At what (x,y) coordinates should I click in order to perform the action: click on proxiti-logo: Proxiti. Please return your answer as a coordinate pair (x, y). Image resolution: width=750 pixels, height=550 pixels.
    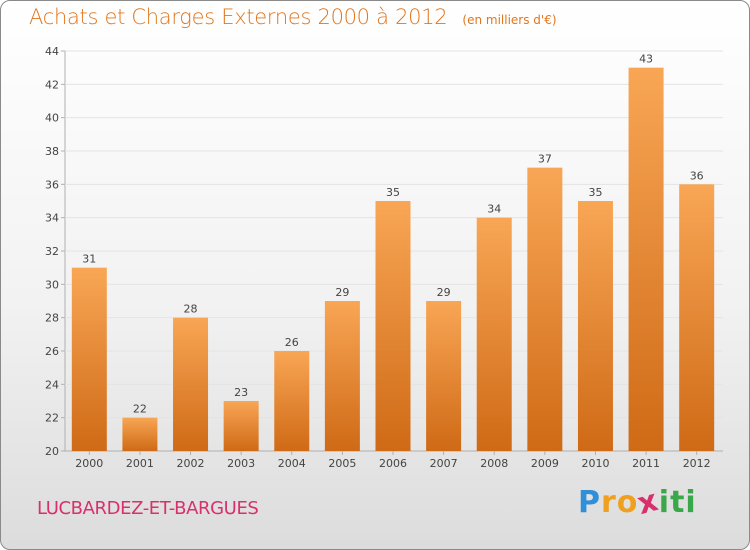
    Looking at the image, I should click on (637, 502).